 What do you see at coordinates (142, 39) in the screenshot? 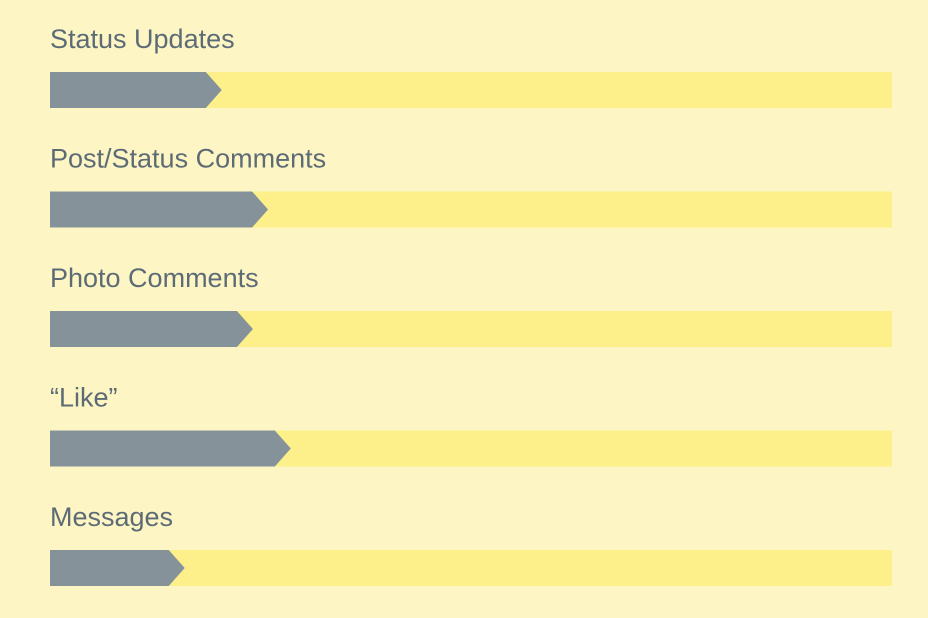
I see `bar-label: Status Updates` at bounding box center [142, 39].